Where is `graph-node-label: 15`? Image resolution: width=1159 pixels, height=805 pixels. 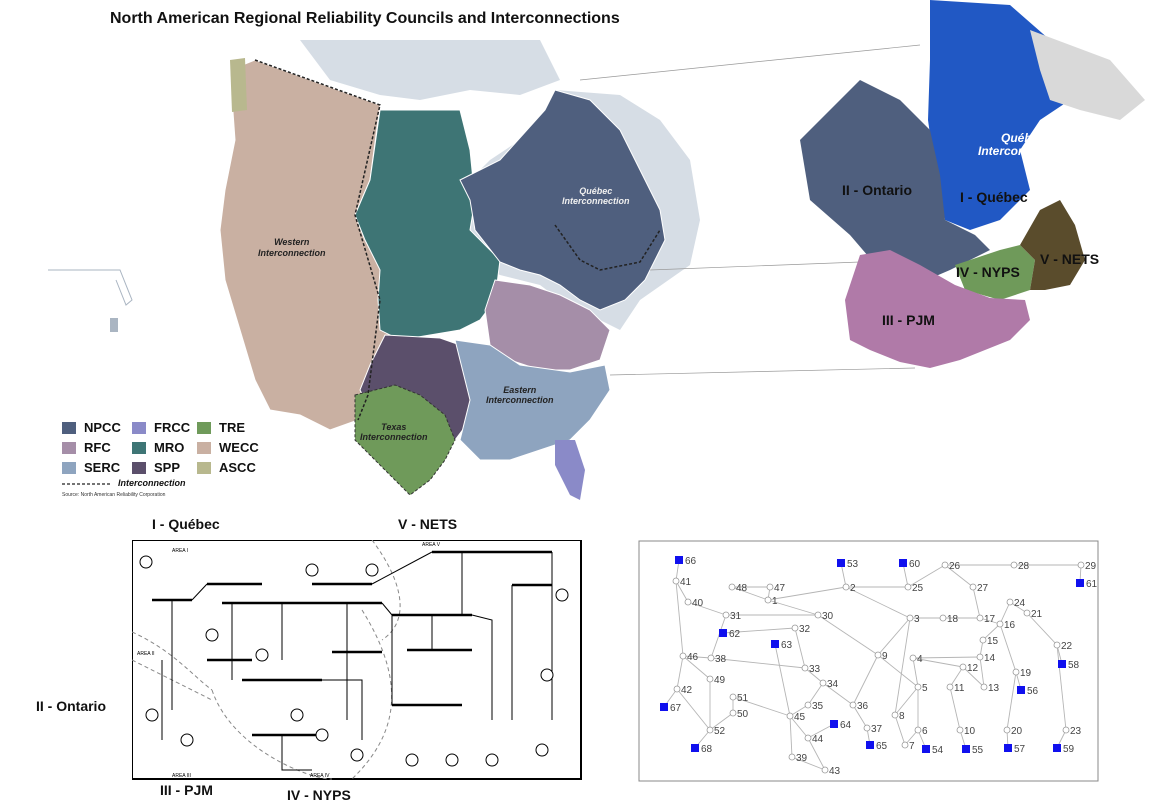 graph-node-label: 15 is located at coordinates (993, 641).